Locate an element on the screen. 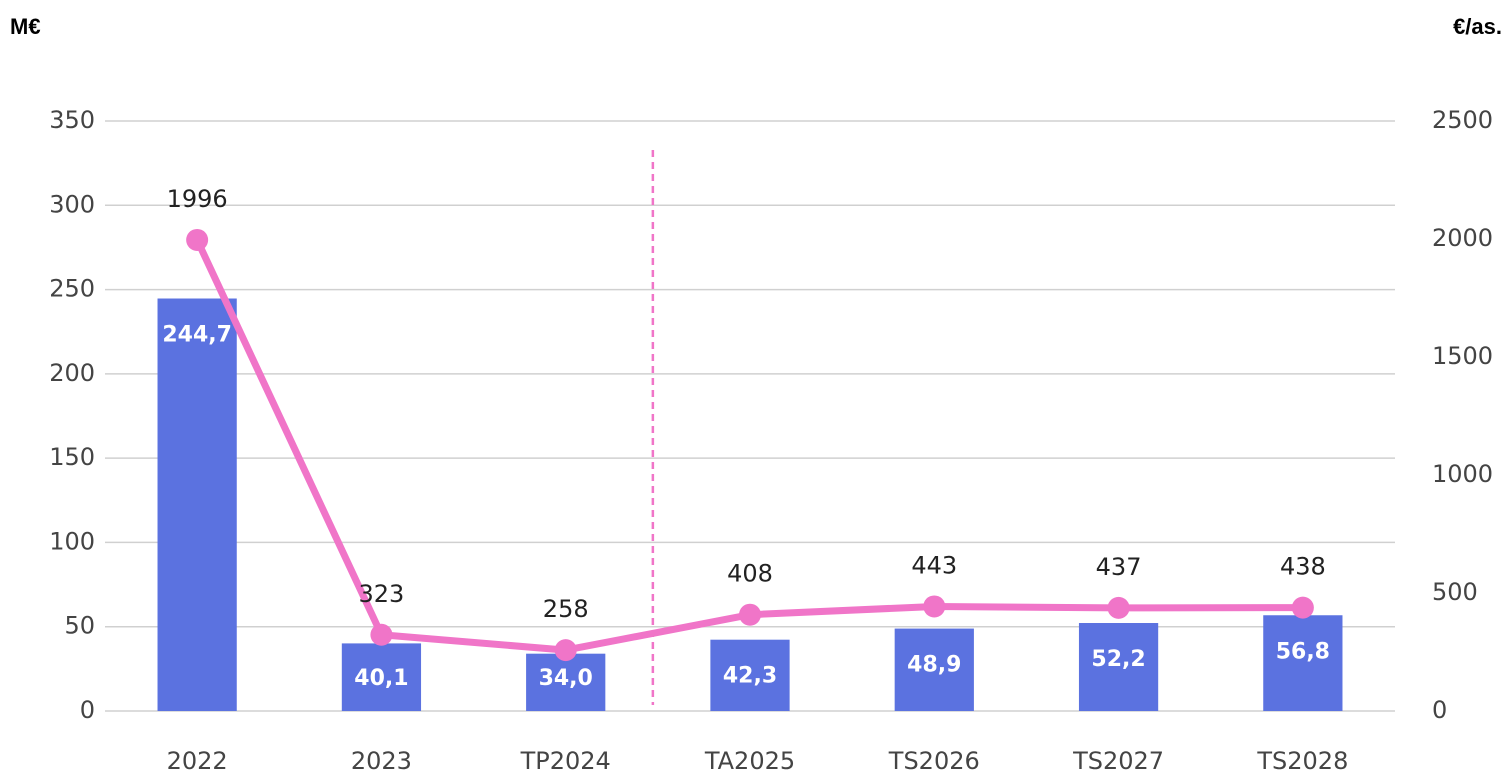 This screenshot has height=778, width=1511. x-tick-label: TP2024 is located at coordinates (565, 761).